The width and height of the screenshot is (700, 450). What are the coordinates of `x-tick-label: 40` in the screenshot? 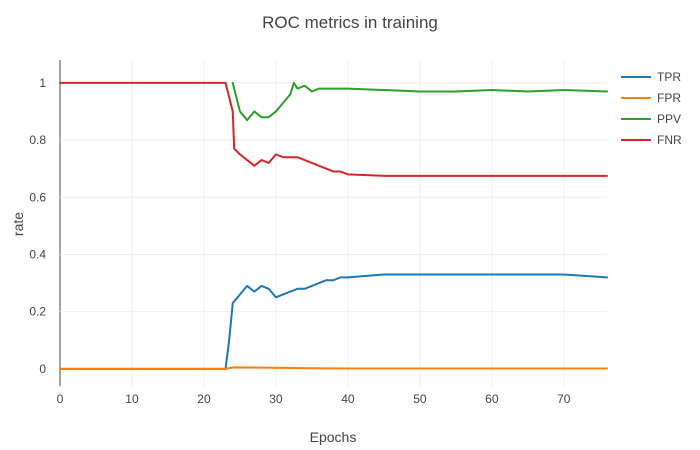 It's located at (348, 399).